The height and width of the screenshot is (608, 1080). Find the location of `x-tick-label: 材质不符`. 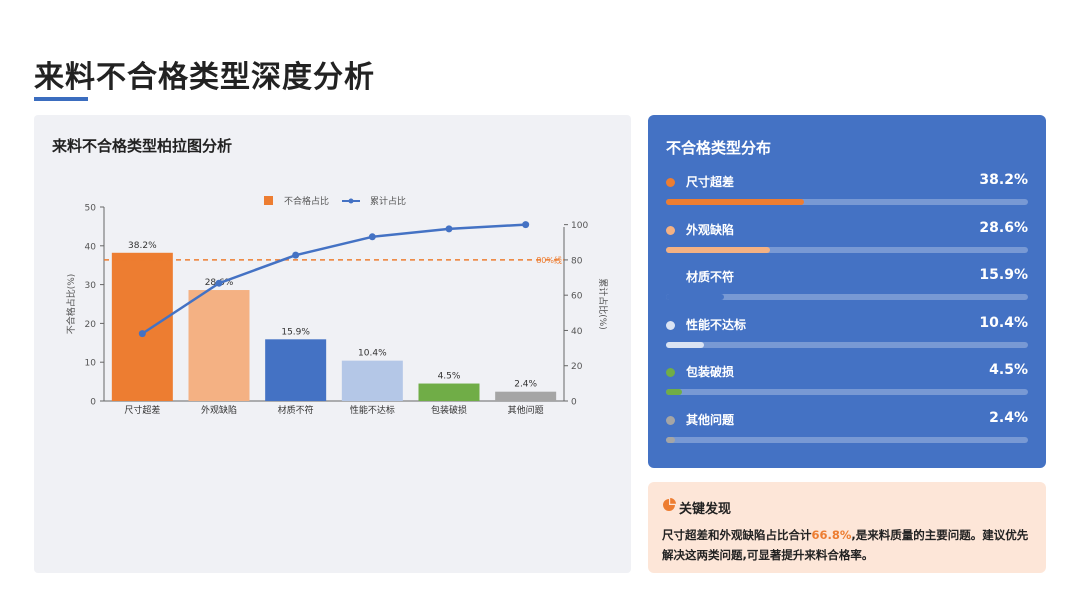

x-tick-label: 材质不符 is located at coordinates (296, 410).